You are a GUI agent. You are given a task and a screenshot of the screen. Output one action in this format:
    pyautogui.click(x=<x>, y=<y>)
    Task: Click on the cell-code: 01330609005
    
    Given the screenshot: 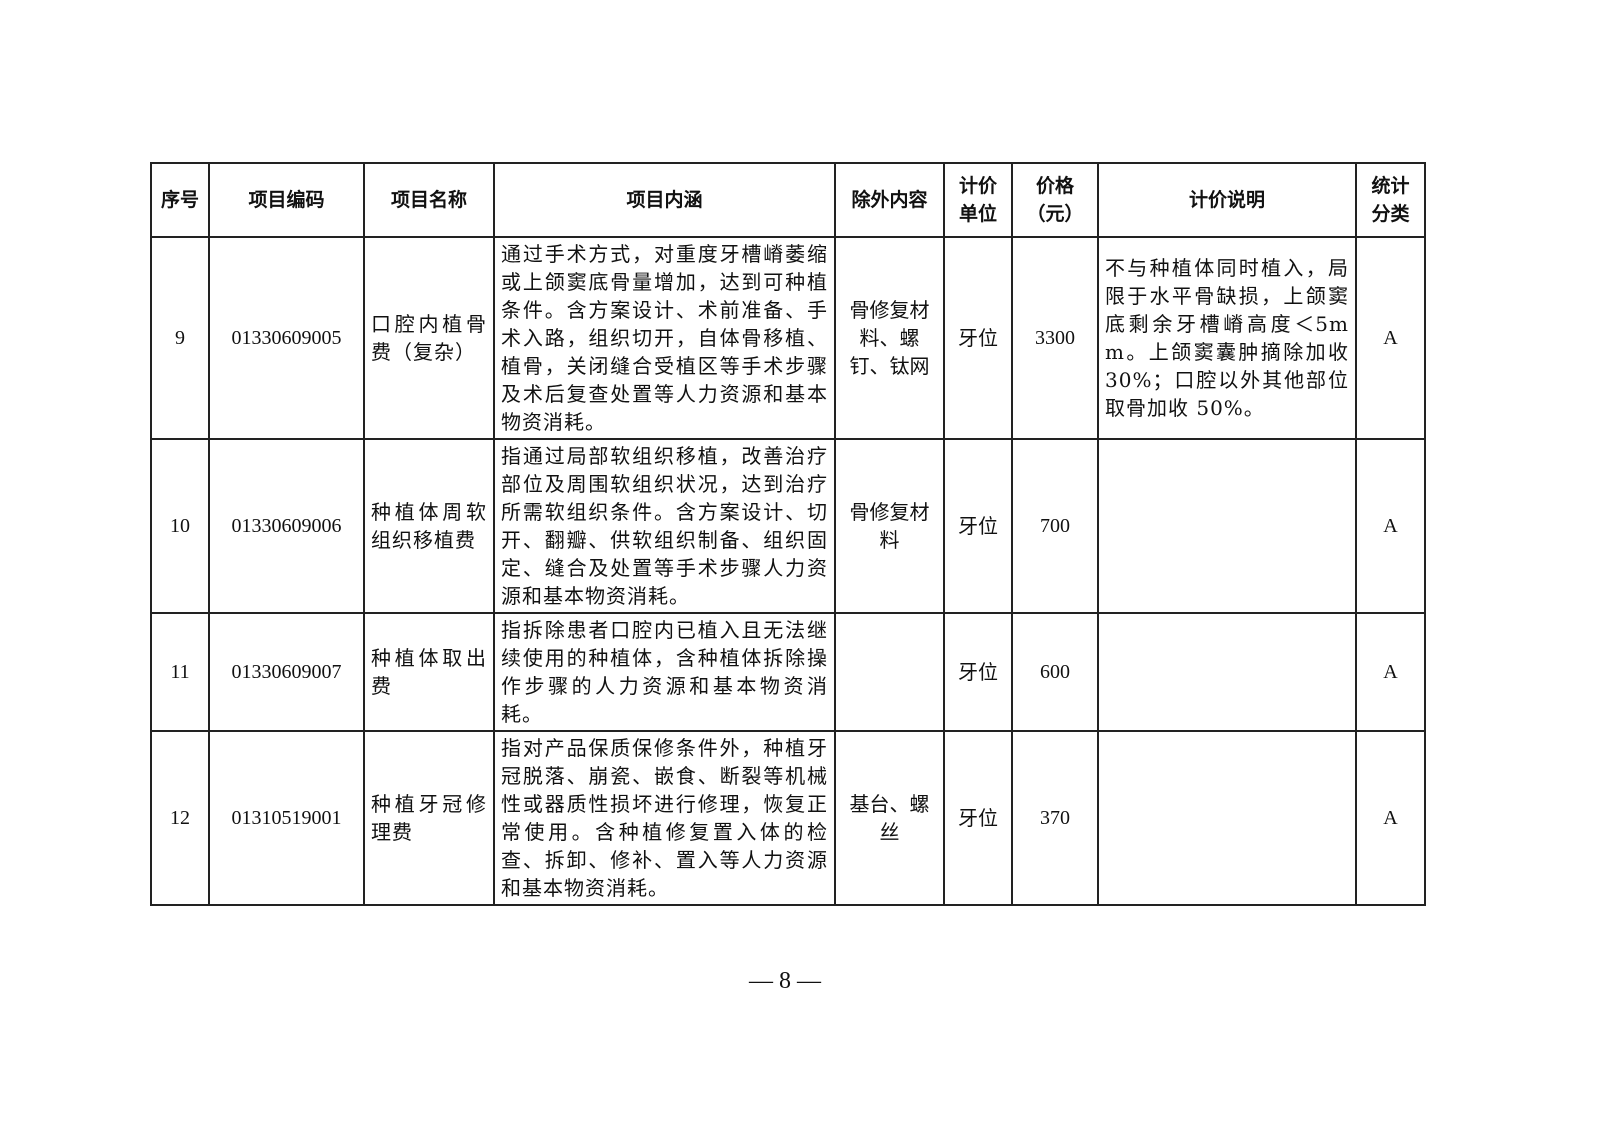 What is the action you would take?
    pyautogui.click(x=286, y=338)
    